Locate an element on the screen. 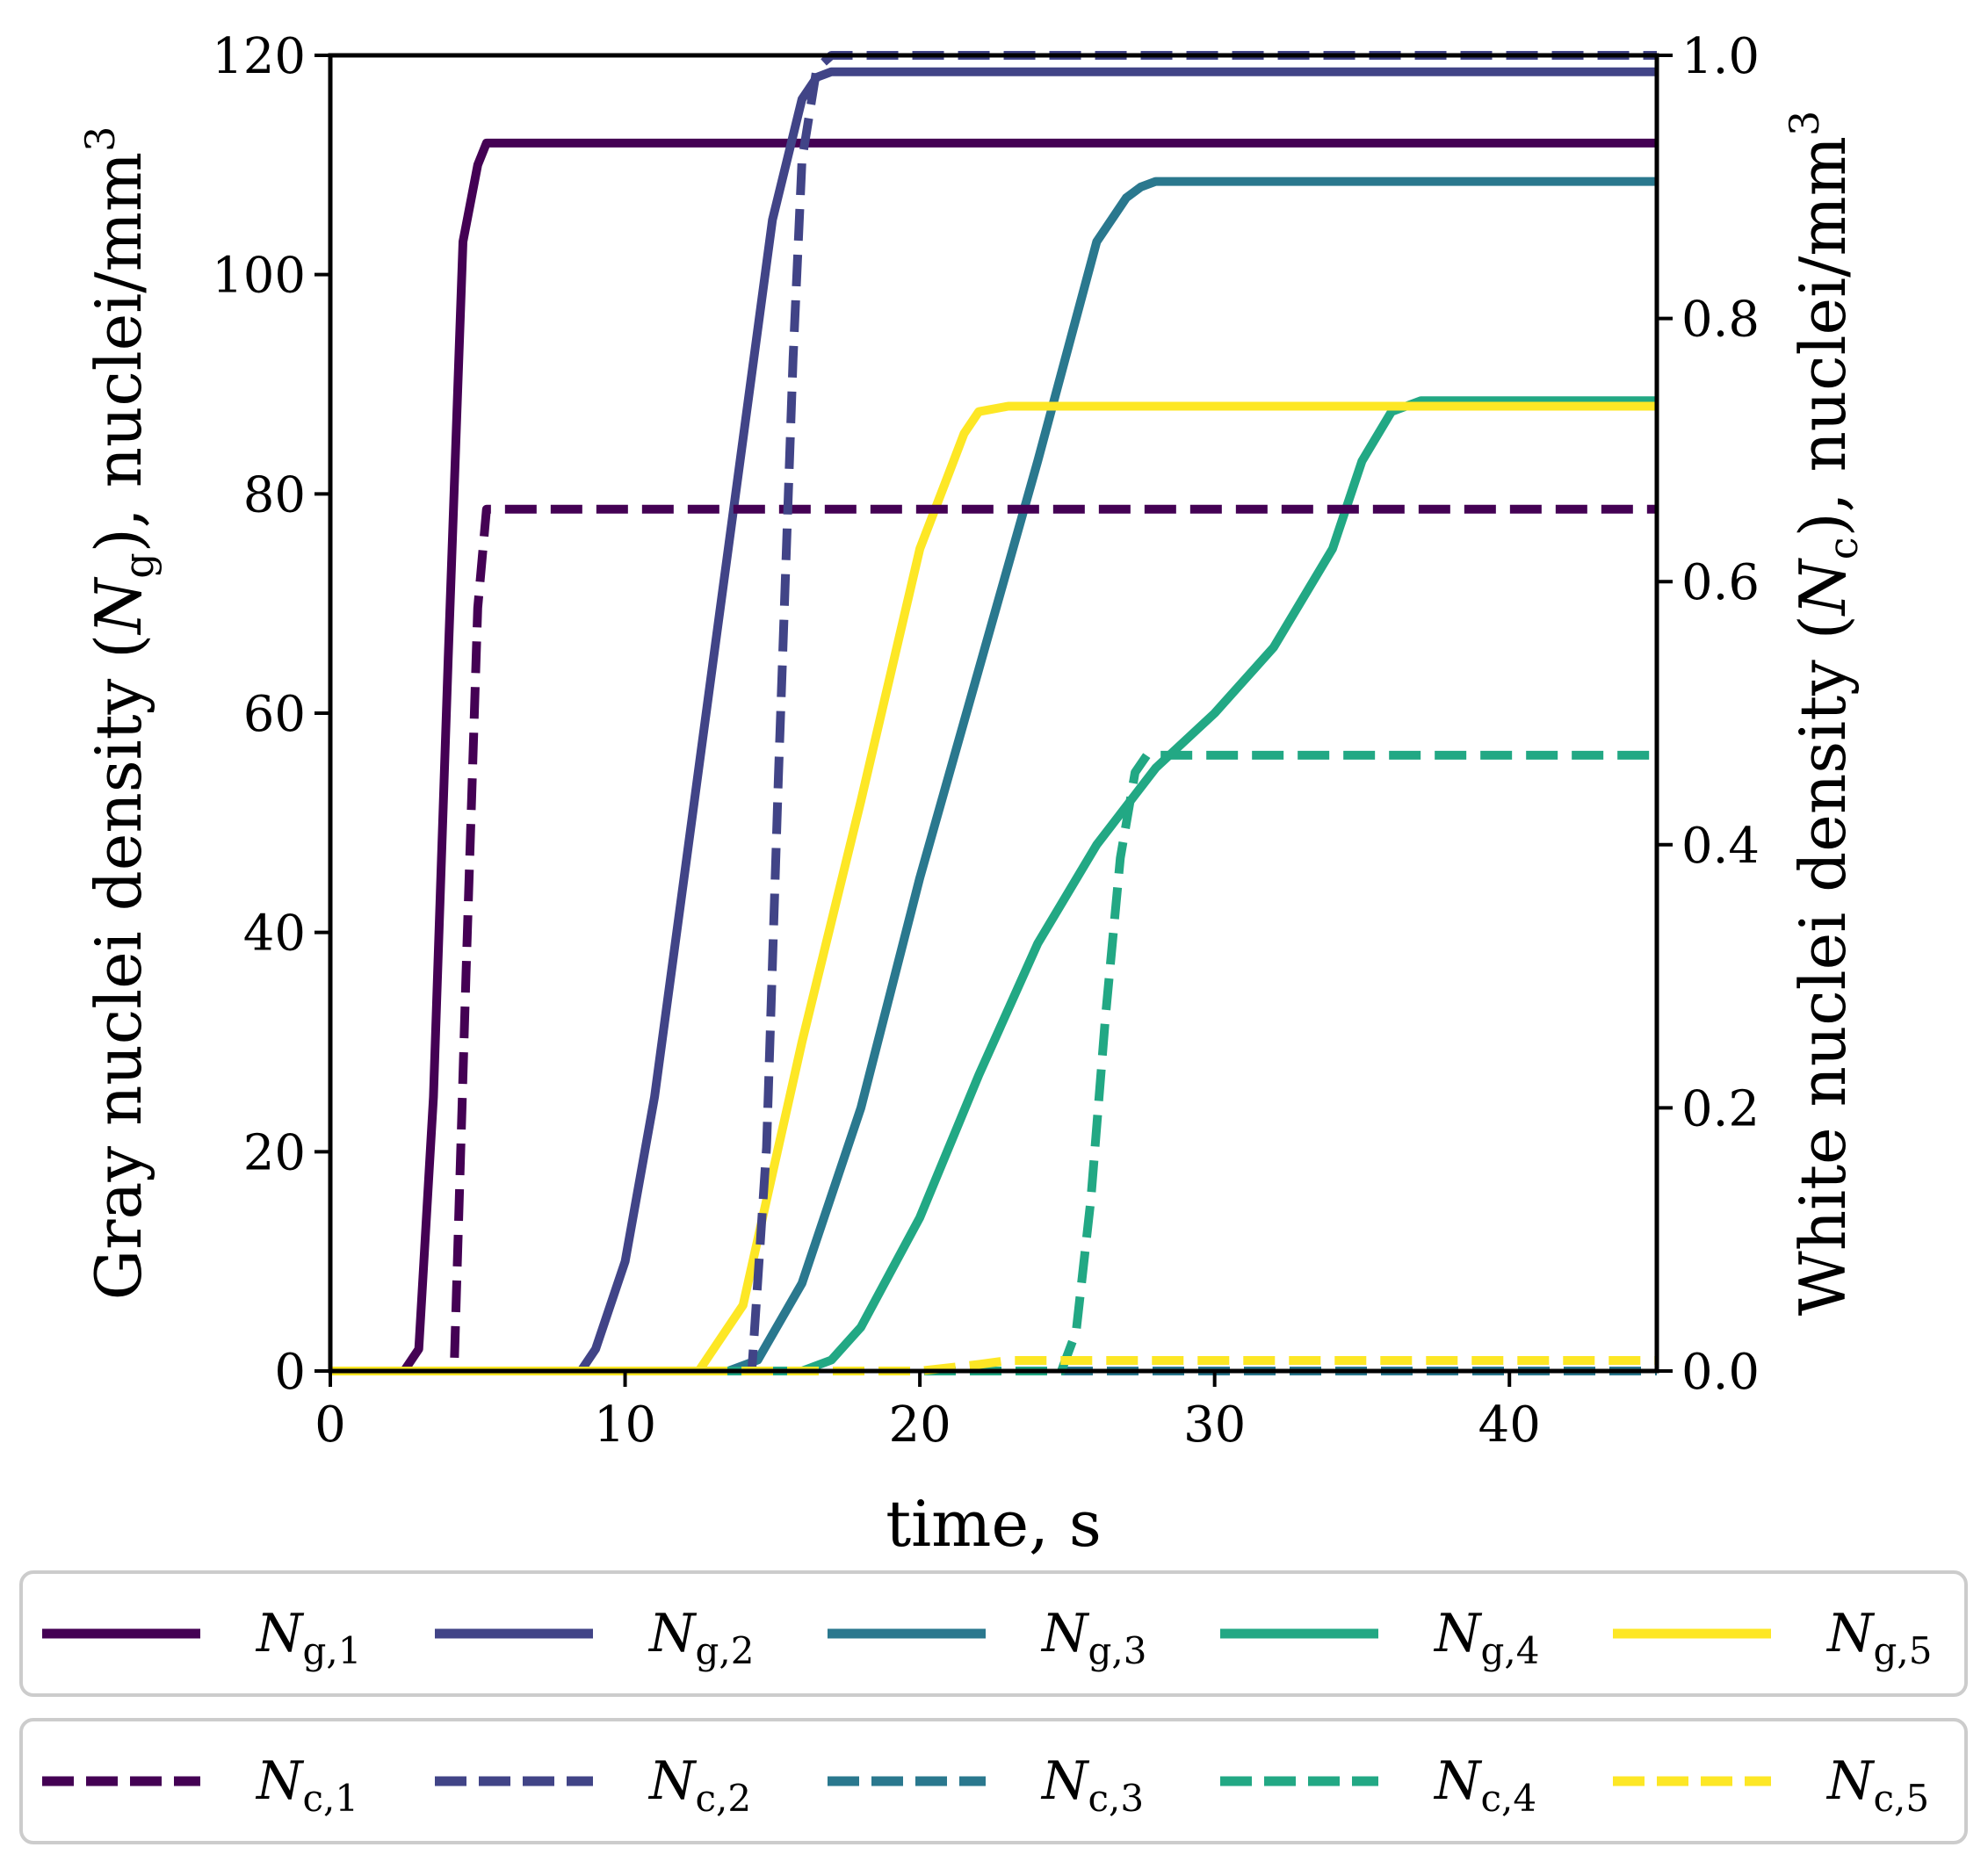 The image size is (1988, 1869). left-y-tick-label: 80 is located at coordinates (274, 494).